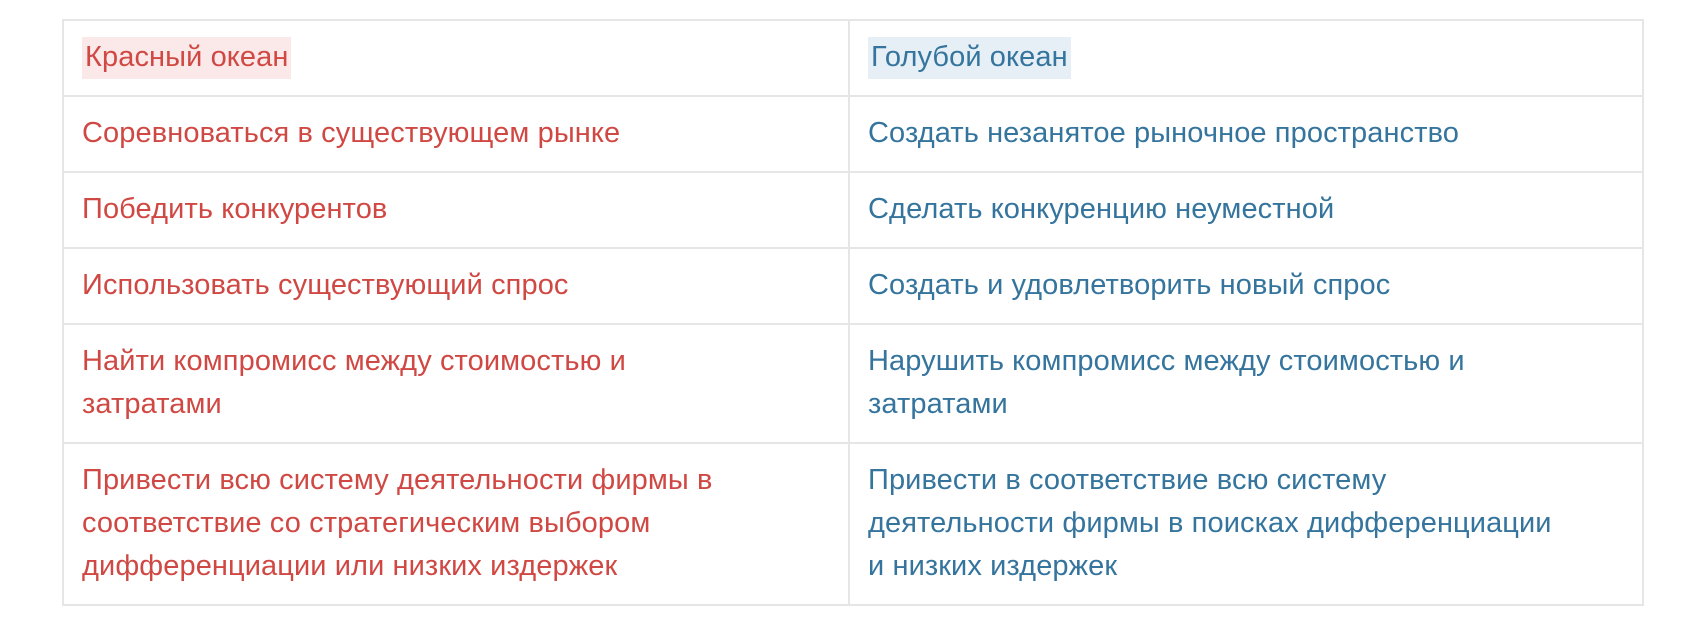 The image size is (1688, 640). What do you see at coordinates (969, 58) in the screenshot?
I see `blue-ocean-header: Голубой океан` at bounding box center [969, 58].